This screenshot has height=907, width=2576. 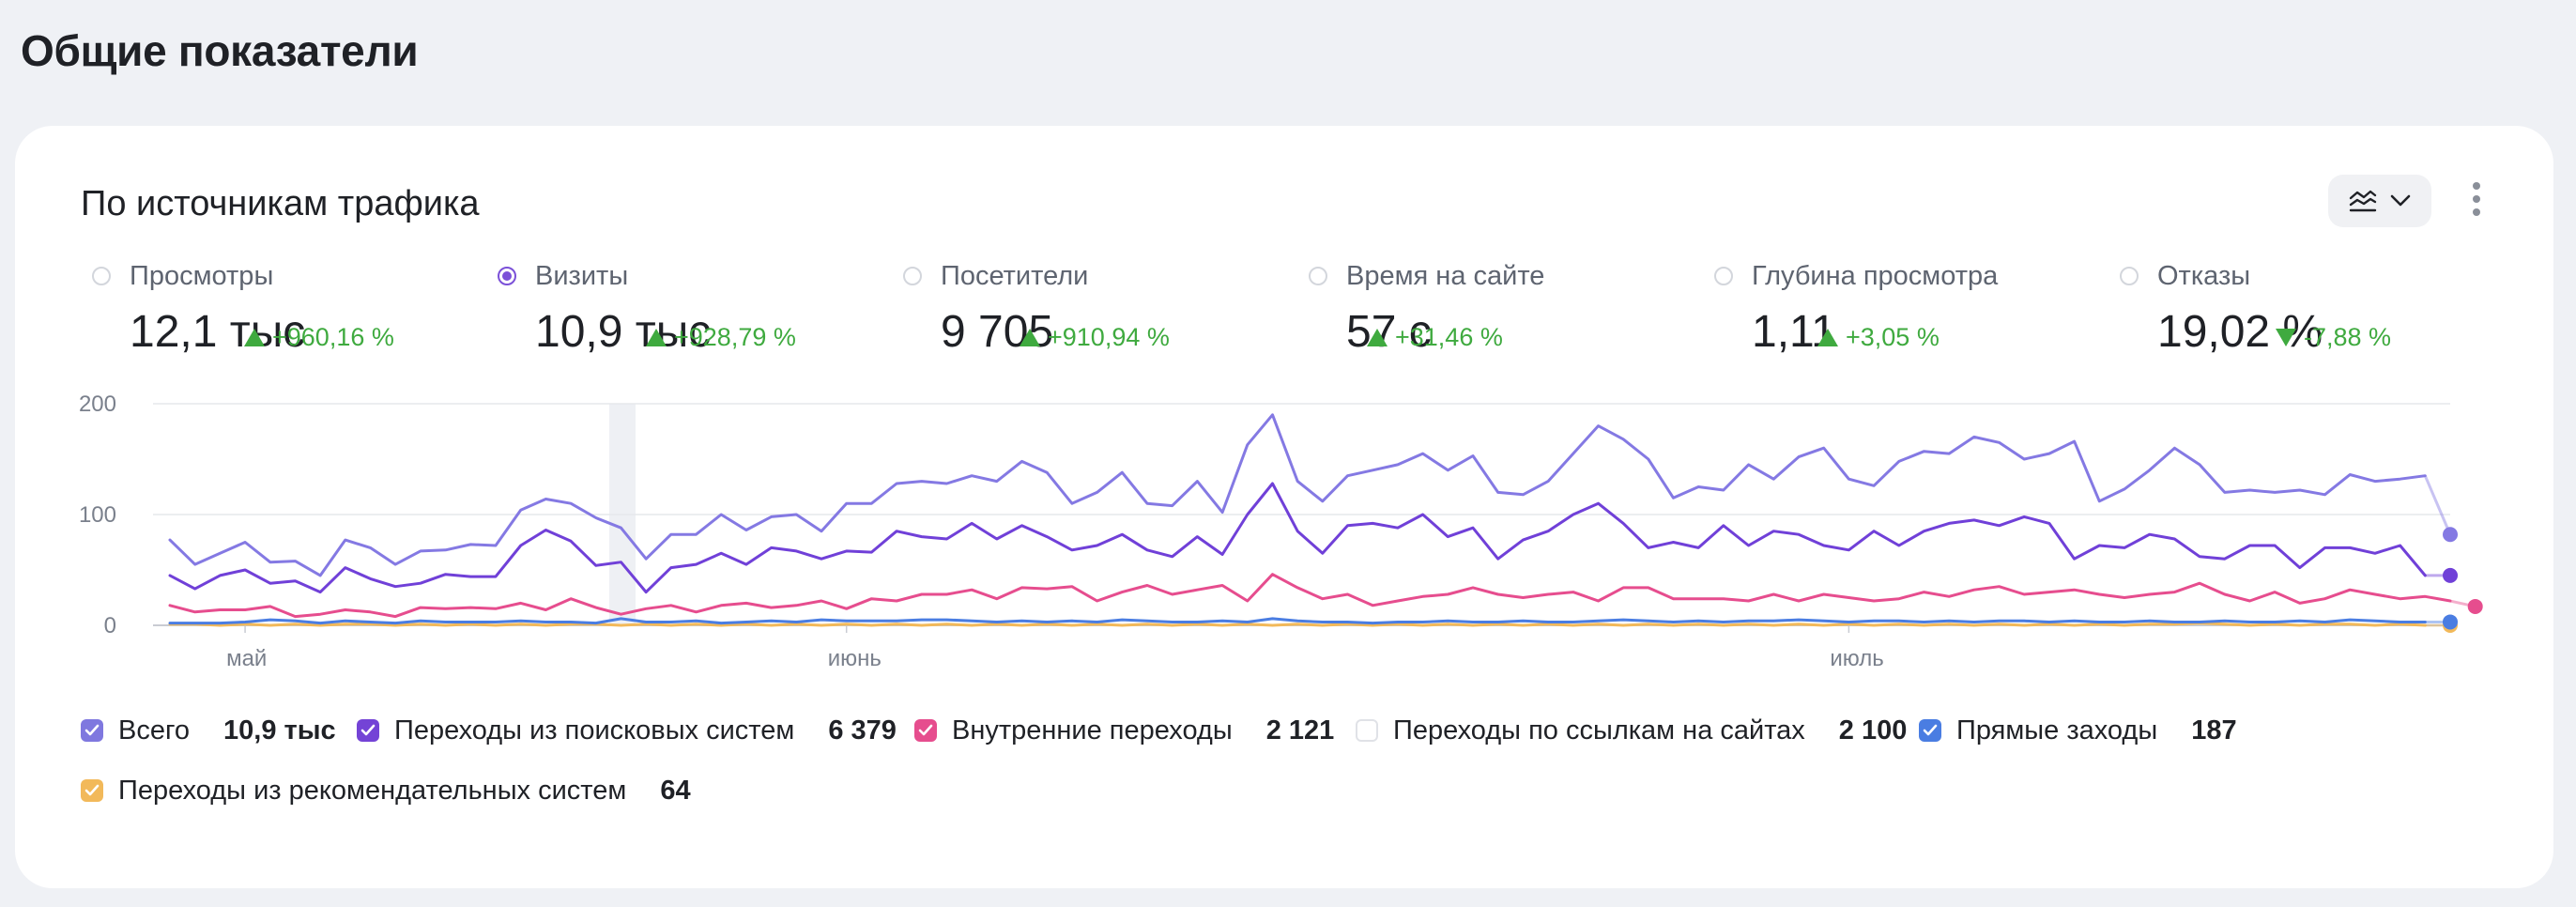 I want to click on metric-value: 10,9 тыс, so click(x=623, y=332).